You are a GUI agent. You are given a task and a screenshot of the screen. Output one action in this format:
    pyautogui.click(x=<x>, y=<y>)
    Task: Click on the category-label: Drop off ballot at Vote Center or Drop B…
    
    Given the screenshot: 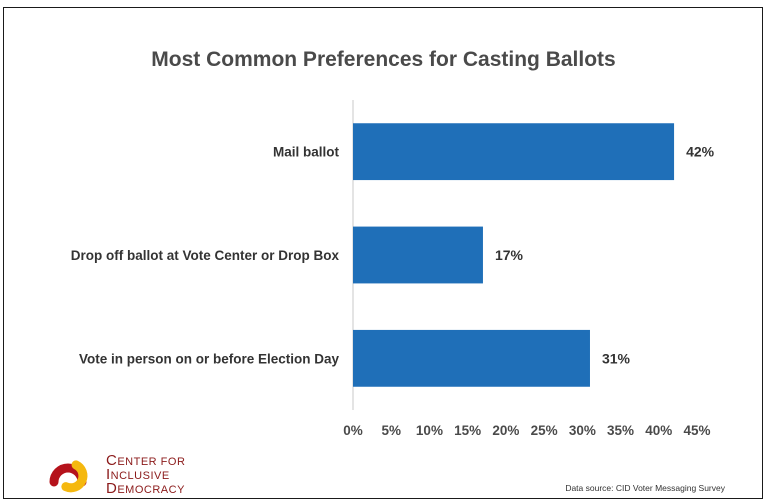 What is the action you would take?
    pyautogui.click(x=205, y=255)
    